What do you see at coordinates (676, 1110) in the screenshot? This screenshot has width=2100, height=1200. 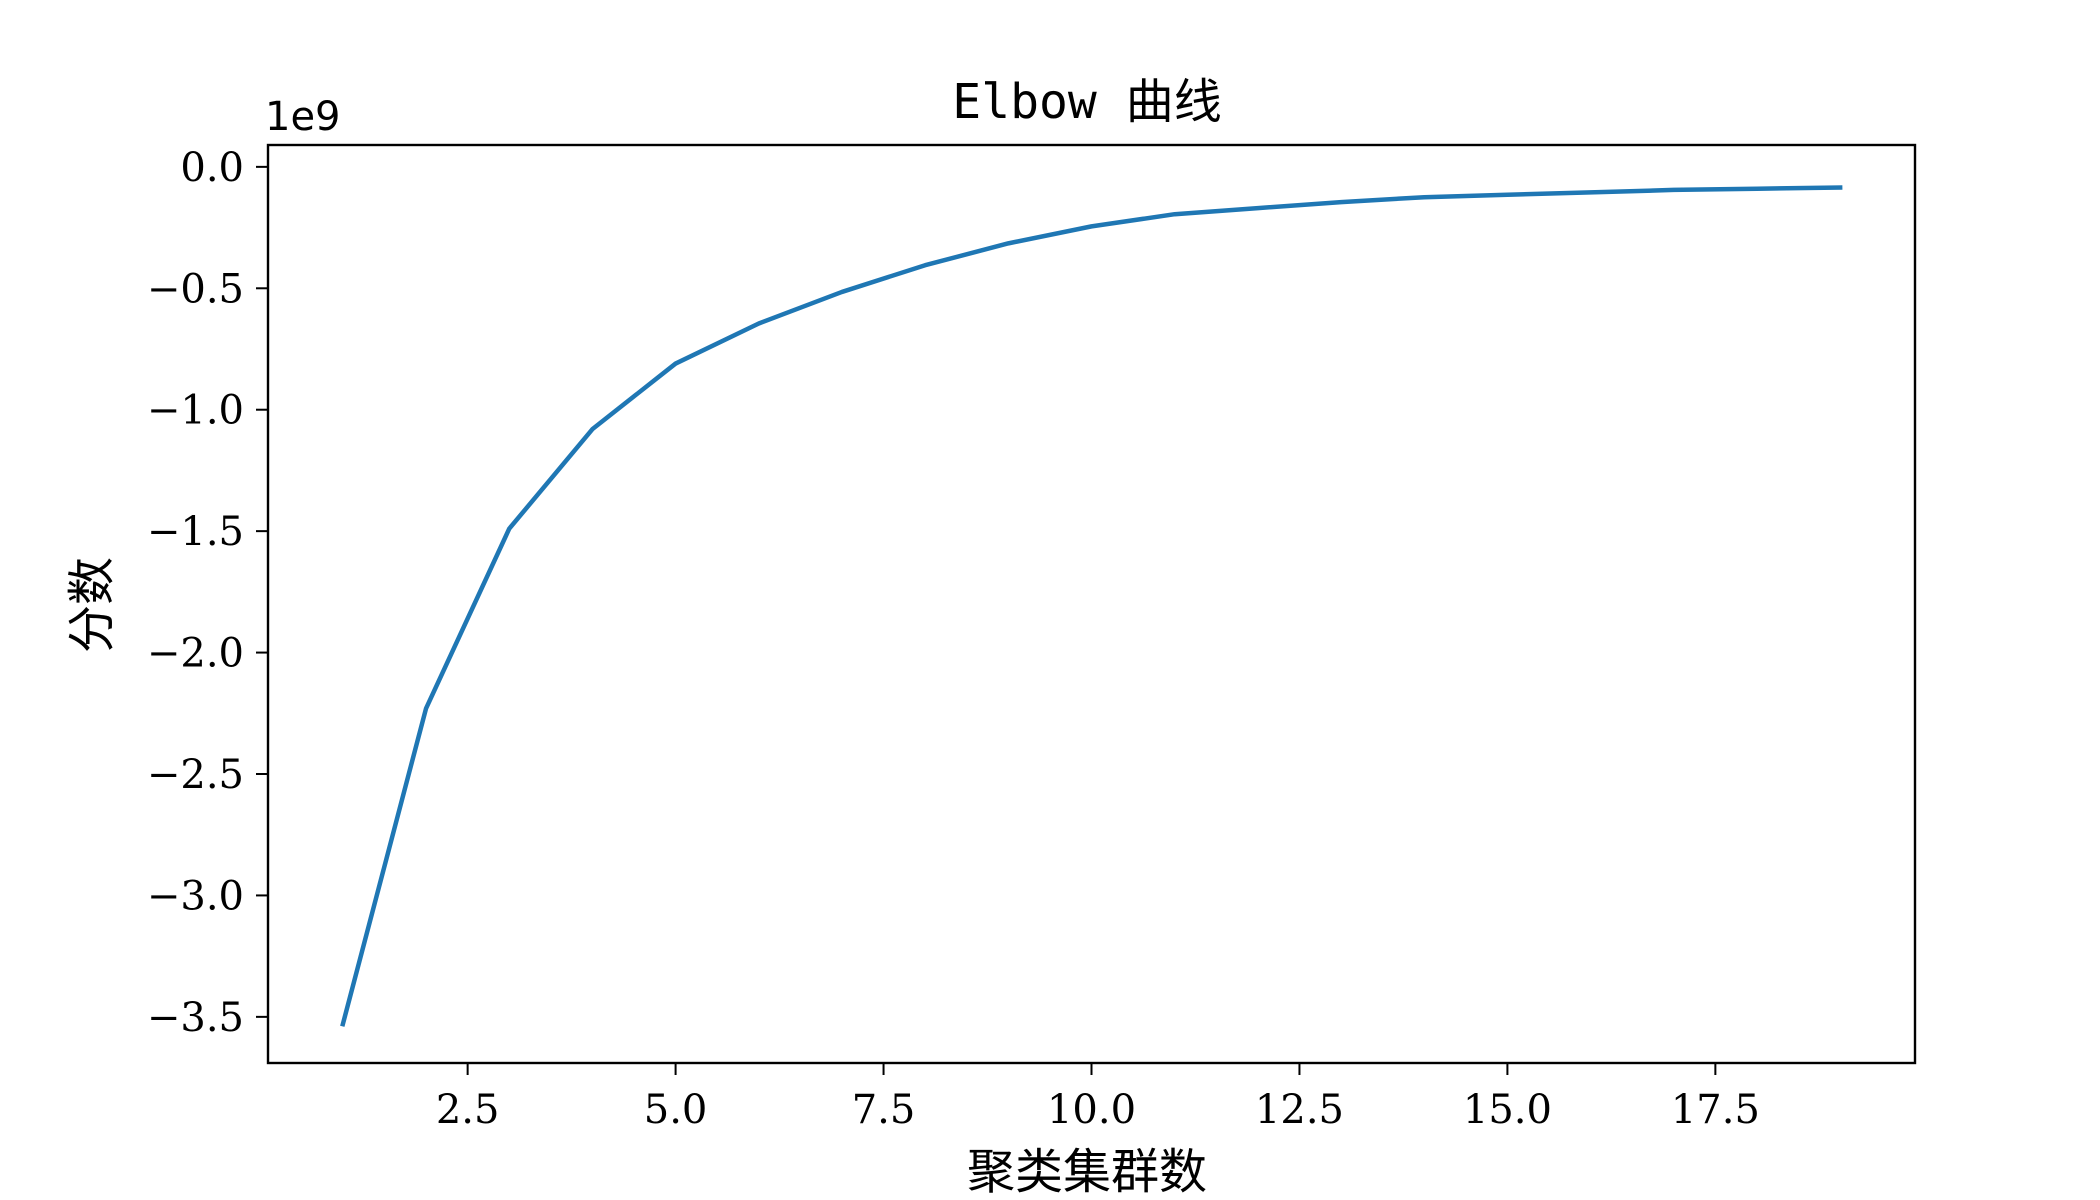 I see `x-tick-label: 5.0` at bounding box center [676, 1110].